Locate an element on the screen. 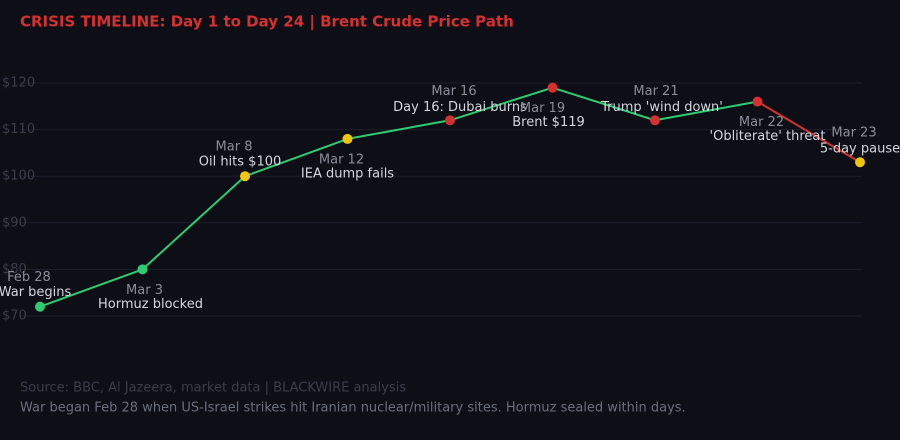 The width and height of the screenshot is (900, 440). y-tick-label: $120 is located at coordinates (18, 83).